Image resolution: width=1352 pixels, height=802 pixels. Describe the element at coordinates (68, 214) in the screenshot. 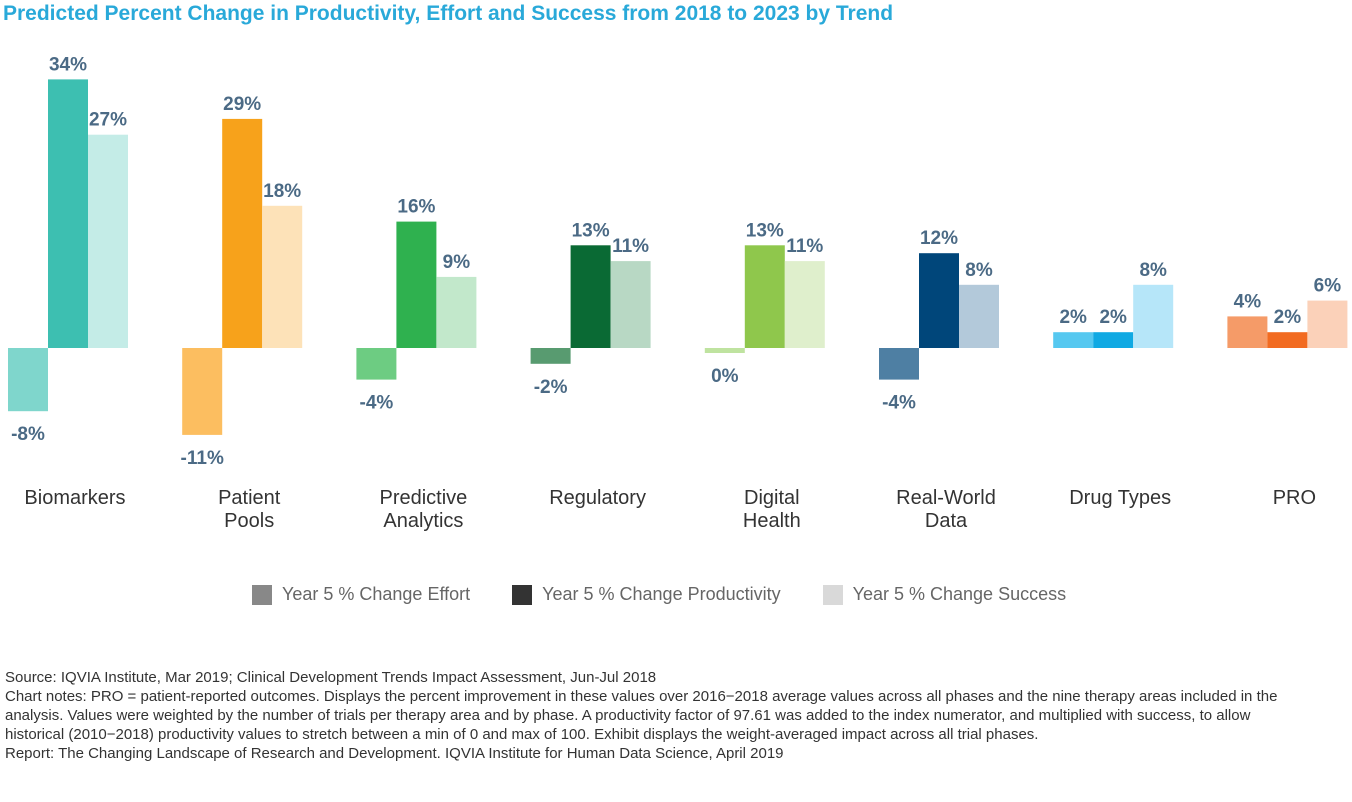

I see `bar-biomarkers-productivity` at that location.